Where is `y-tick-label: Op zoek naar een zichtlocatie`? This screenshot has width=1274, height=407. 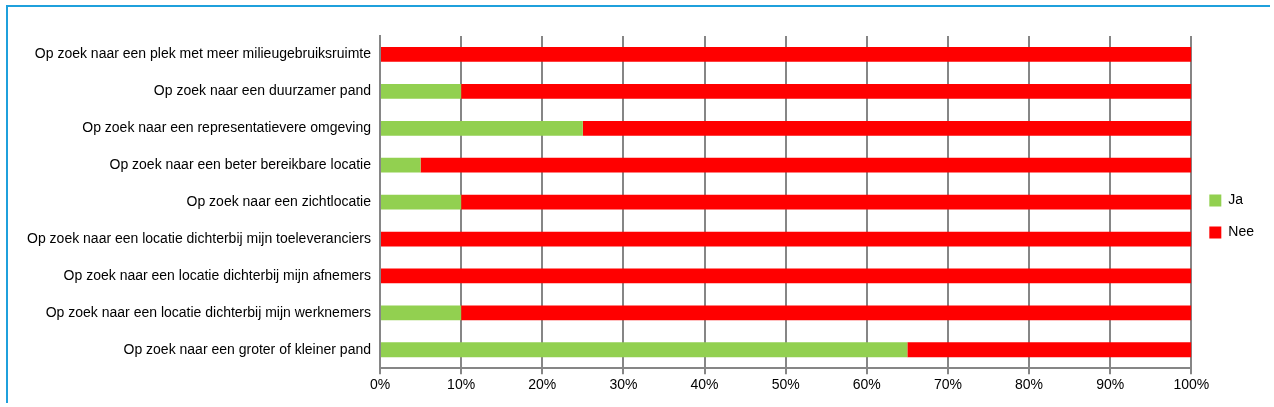
y-tick-label: Op zoek naar een zichtlocatie is located at coordinates (279, 200).